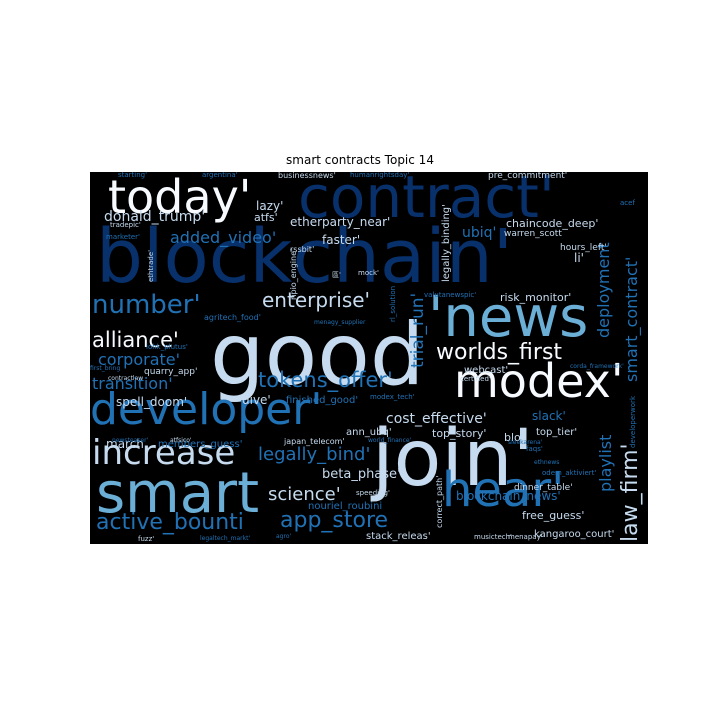 Image resolution: width=720 pixels, height=720 pixels. Describe the element at coordinates (605, 463) in the screenshot. I see `word: playlist` at that location.